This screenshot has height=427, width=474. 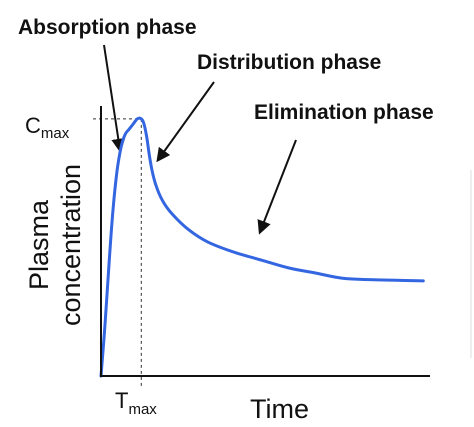 What do you see at coordinates (277, 187) in the screenshot?
I see `elimination-arrow` at bounding box center [277, 187].